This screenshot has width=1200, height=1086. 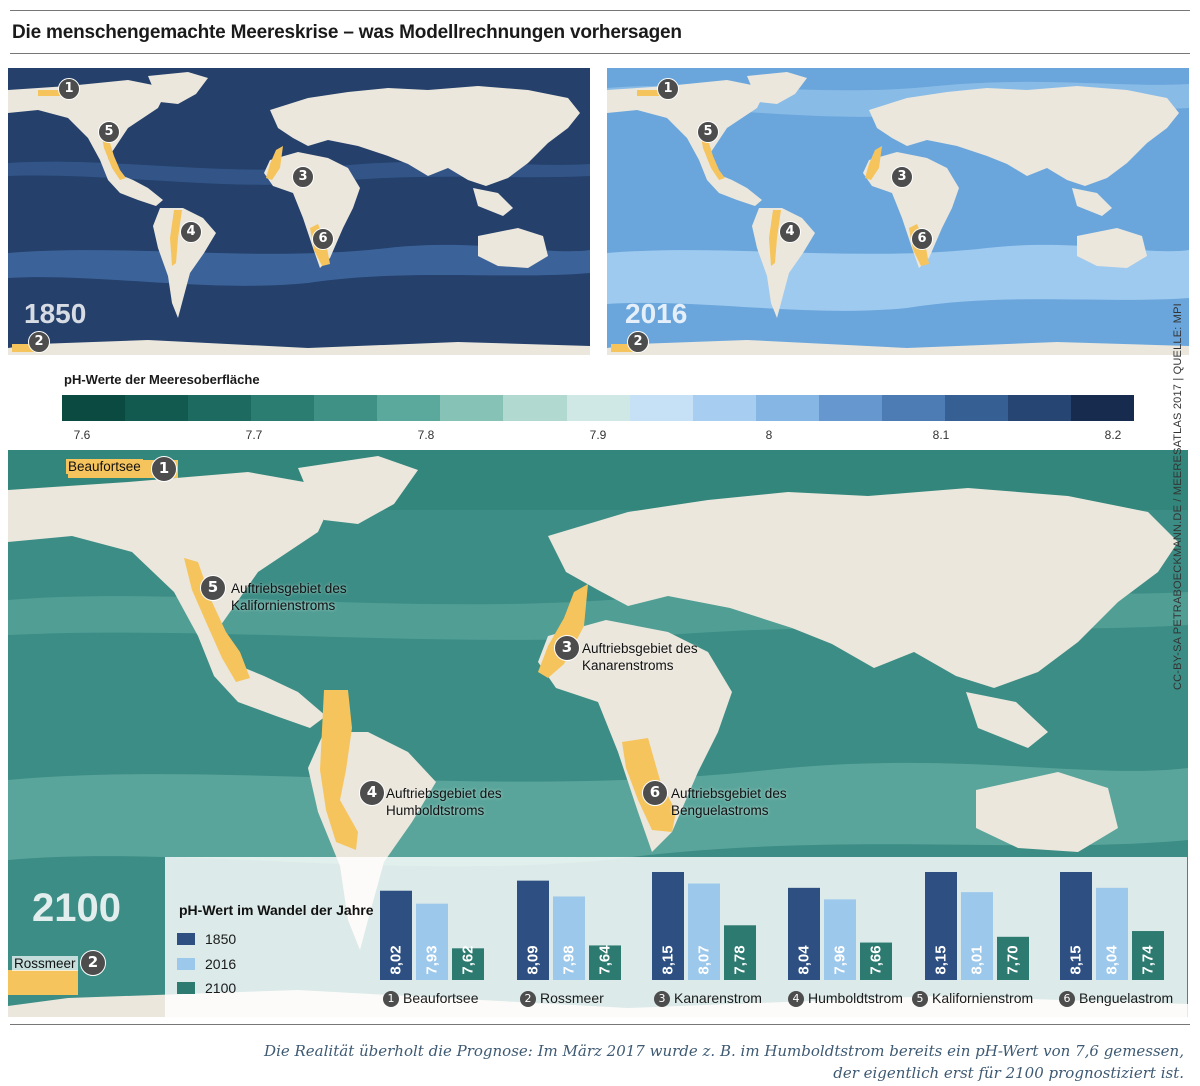 I want to click on bar-2100-rossmeer, so click(x=605, y=962).